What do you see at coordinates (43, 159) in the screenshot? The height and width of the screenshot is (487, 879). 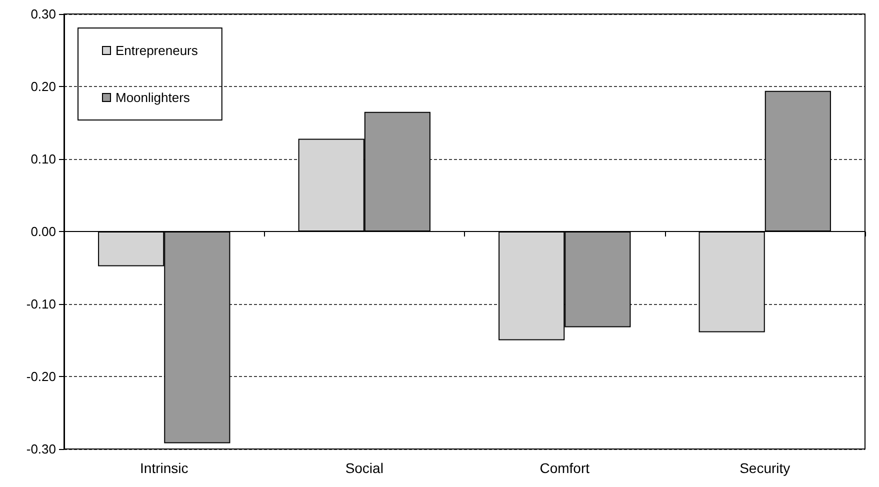 I see `y-tick-label: 0.10` at bounding box center [43, 159].